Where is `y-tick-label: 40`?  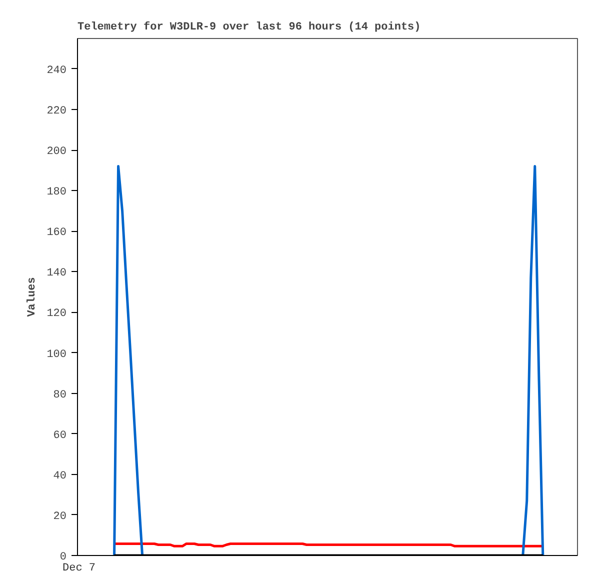 y-tick-label: 40 is located at coordinates (59, 476).